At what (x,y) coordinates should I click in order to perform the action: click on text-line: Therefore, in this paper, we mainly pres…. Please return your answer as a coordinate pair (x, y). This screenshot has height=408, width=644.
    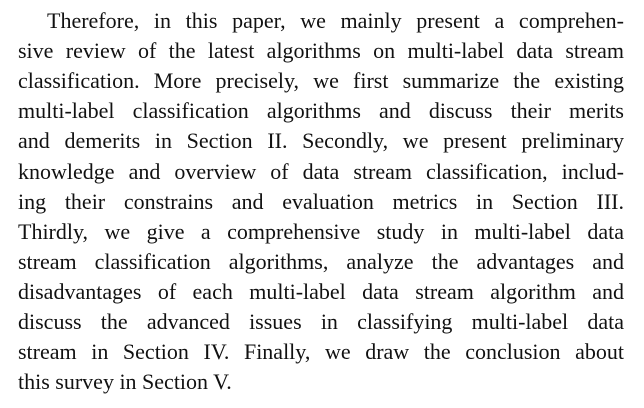
    Looking at the image, I should click on (335, 20).